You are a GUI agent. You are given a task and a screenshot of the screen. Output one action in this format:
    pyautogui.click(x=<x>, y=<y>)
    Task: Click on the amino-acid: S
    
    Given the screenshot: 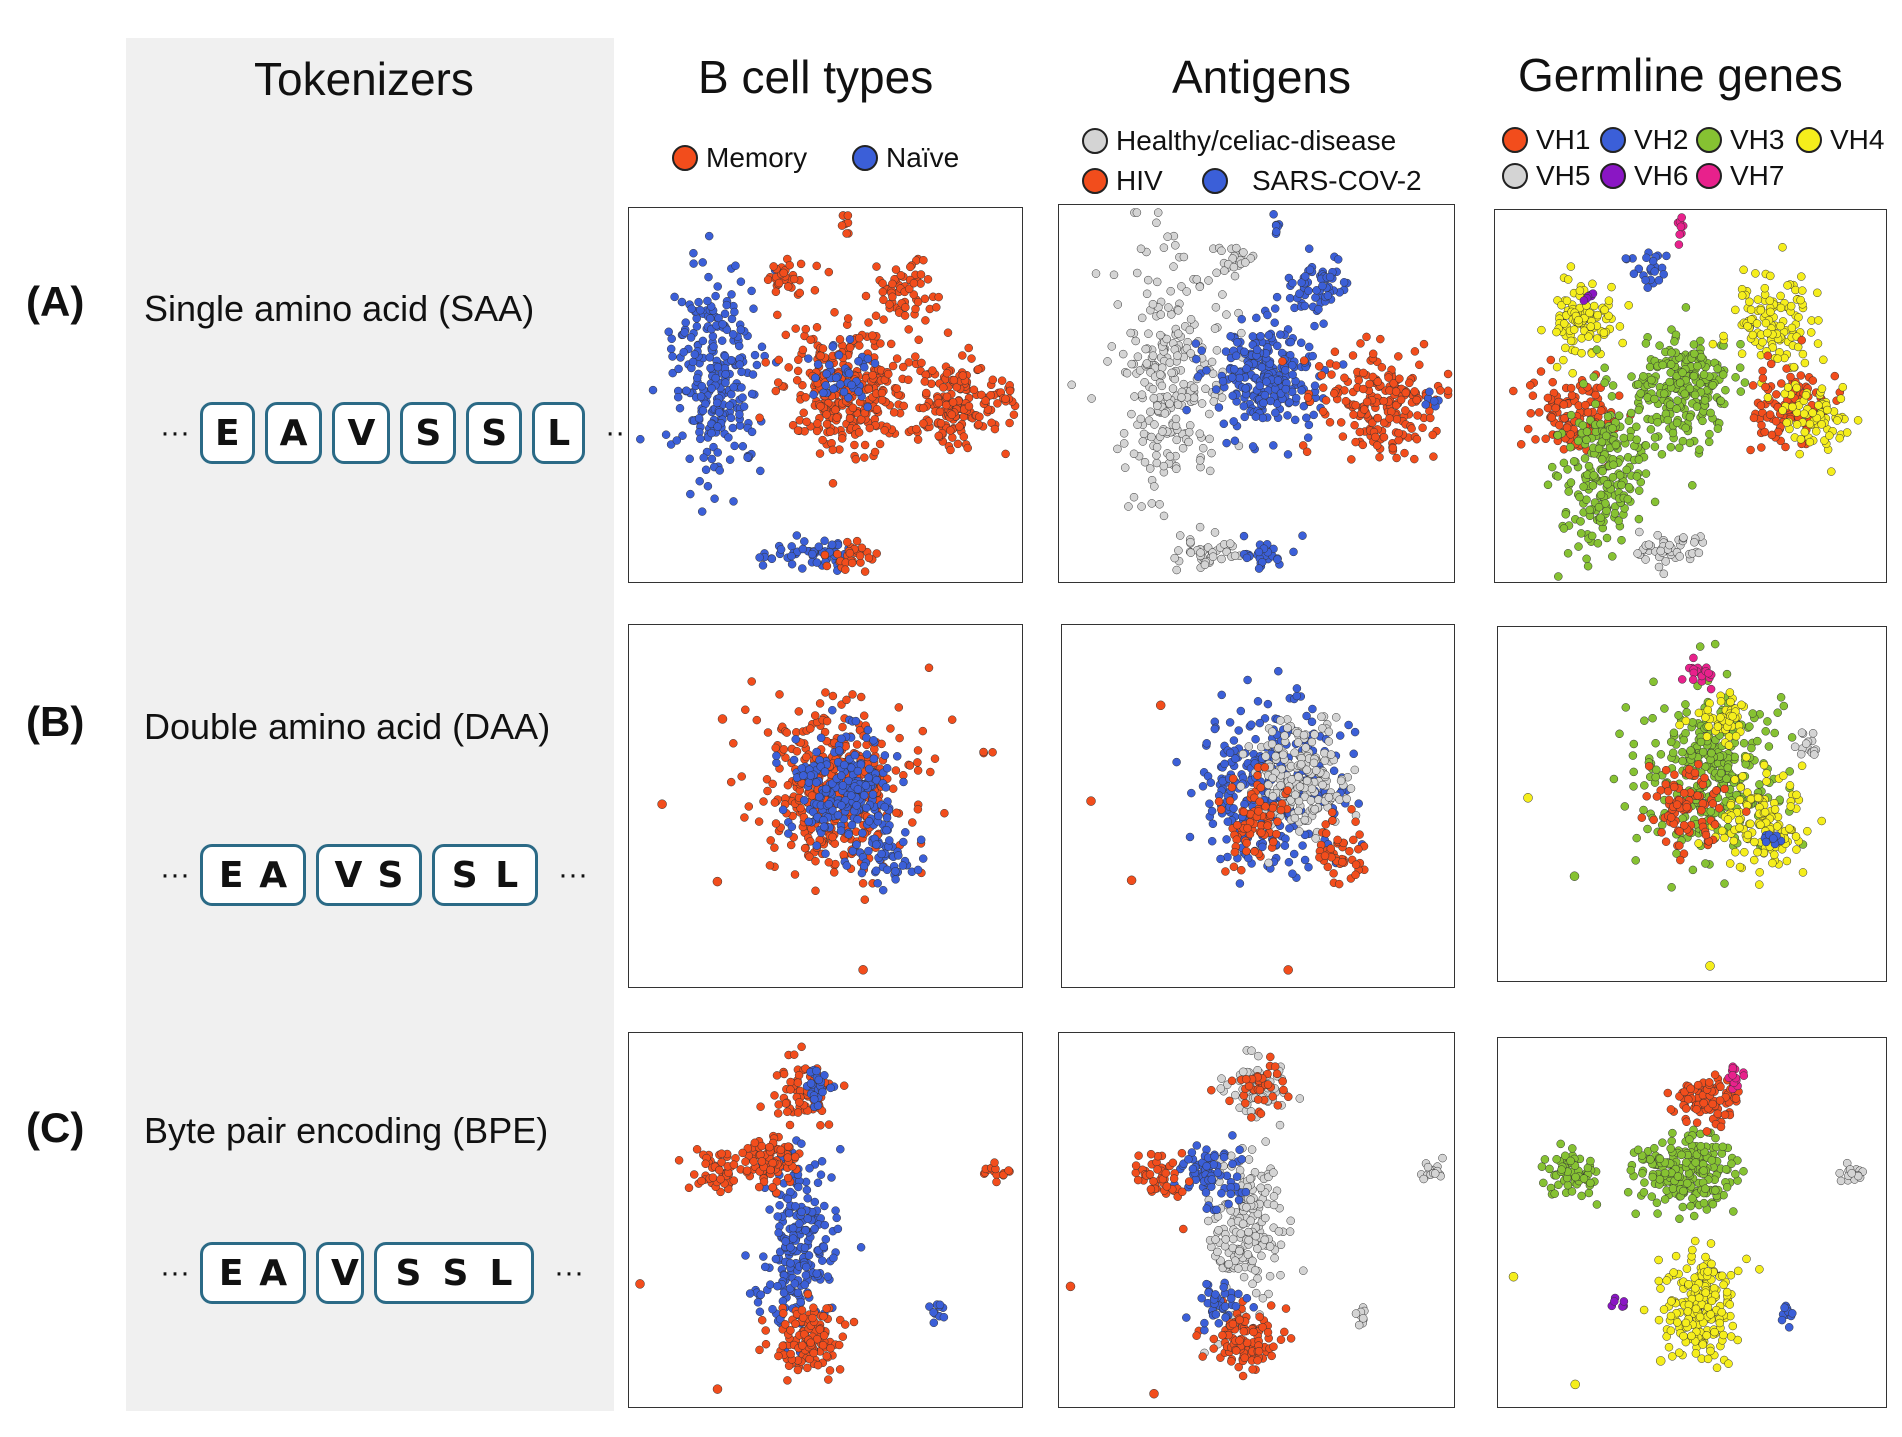 What is the action you would take?
    pyautogui.click(x=464, y=875)
    